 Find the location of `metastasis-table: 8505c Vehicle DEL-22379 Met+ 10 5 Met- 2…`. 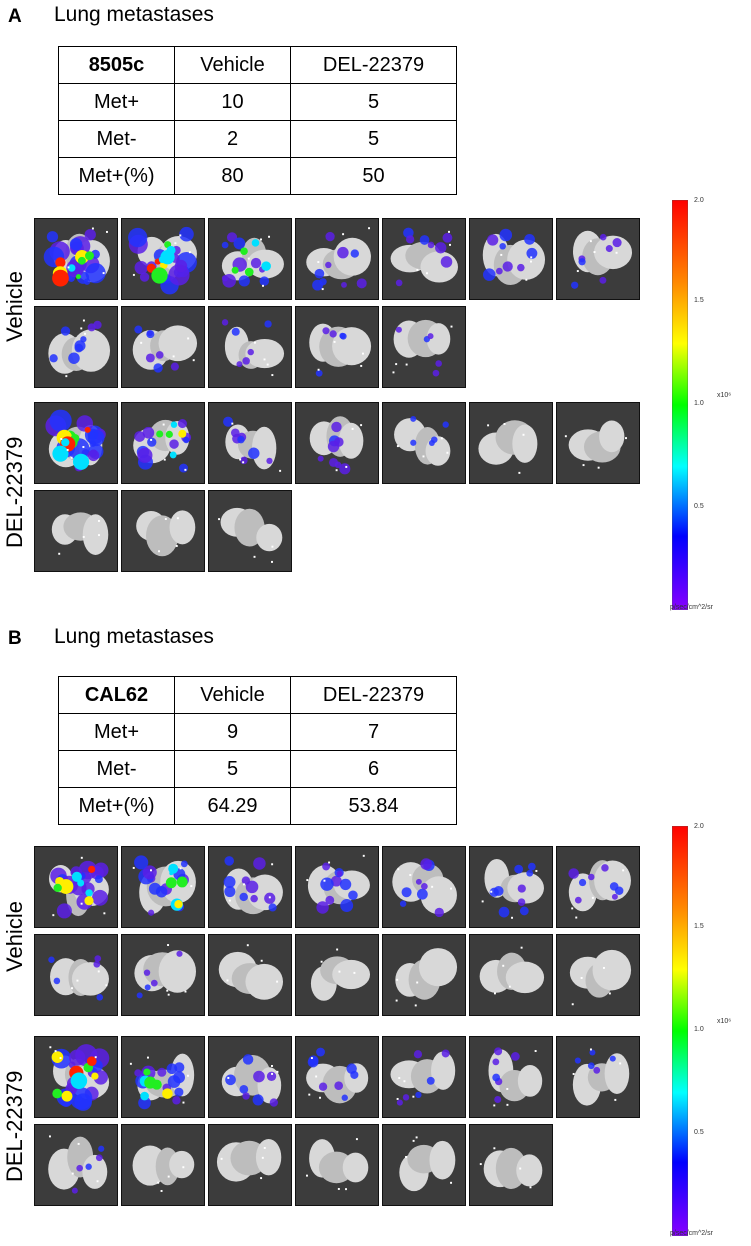

metastasis-table: 8505c Vehicle DEL-22379 Met+ 10 5 Met- 2… is located at coordinates (257, 120).